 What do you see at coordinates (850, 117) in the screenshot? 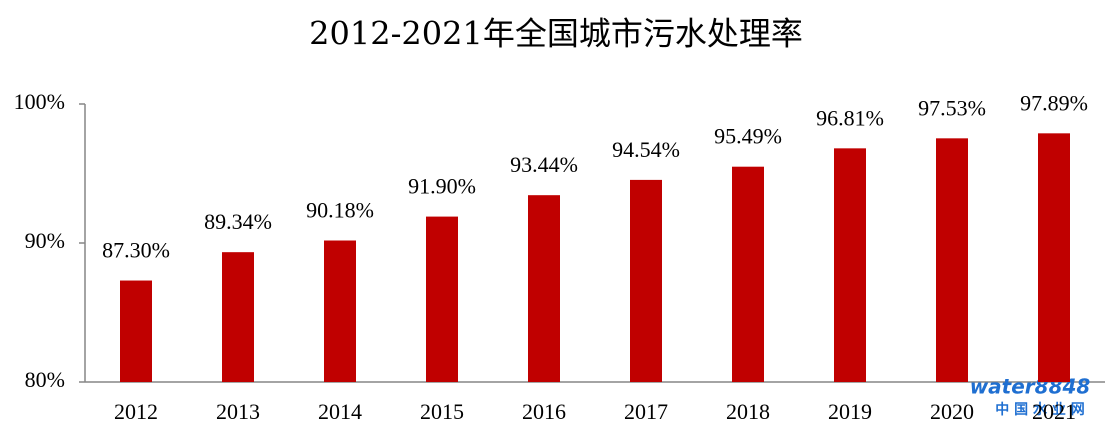
I see `value-label: 96.81%` at bounding box center [850, 117].